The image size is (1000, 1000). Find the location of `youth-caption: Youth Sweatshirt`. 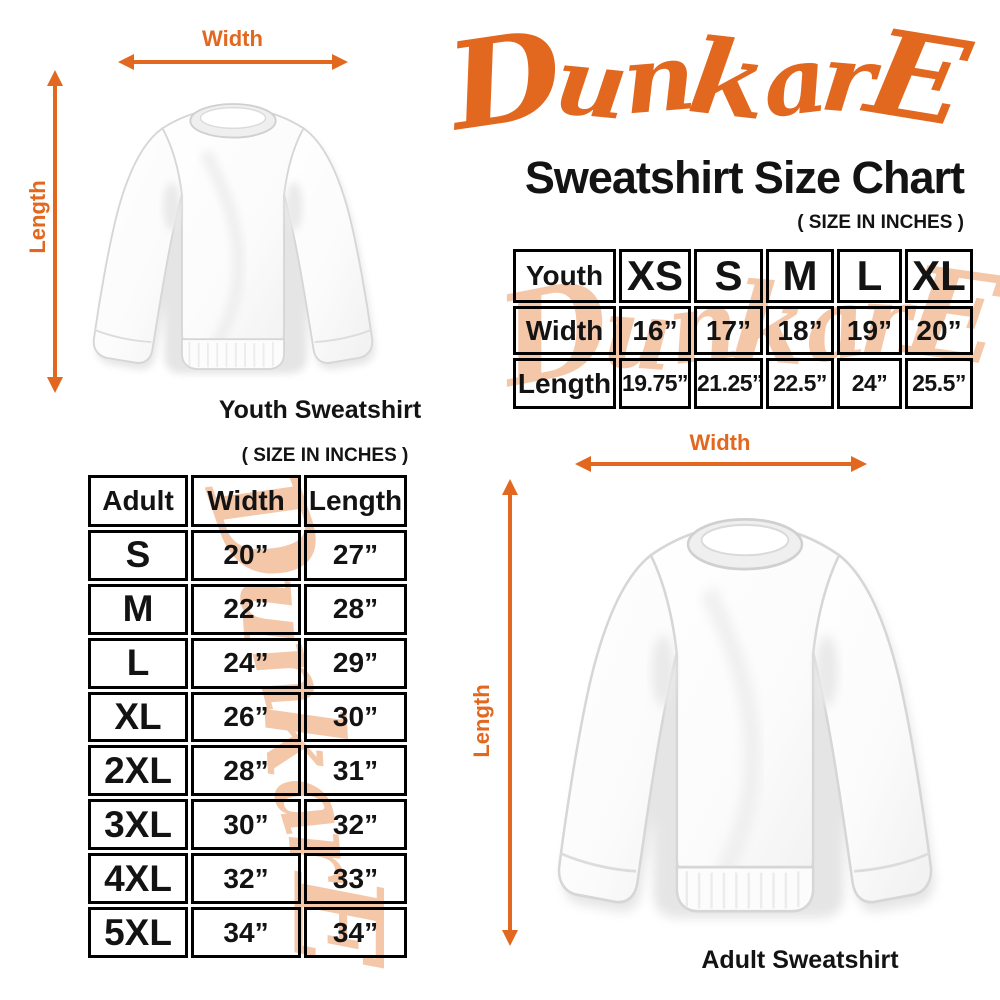

youth-caption: Youth Sweatshirt is located at coordinates (320, 410).